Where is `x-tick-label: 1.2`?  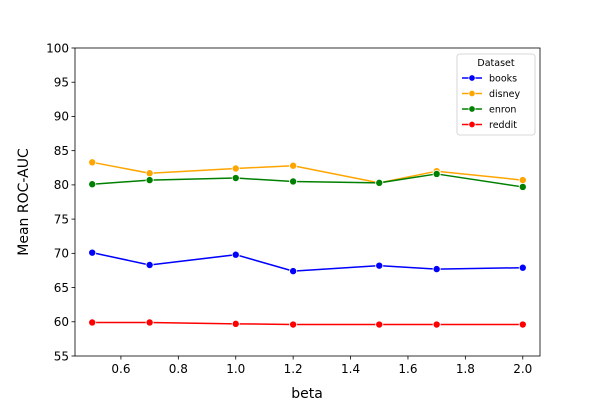 x-tick-label: 1.2 is located at coordinates (293, 369).